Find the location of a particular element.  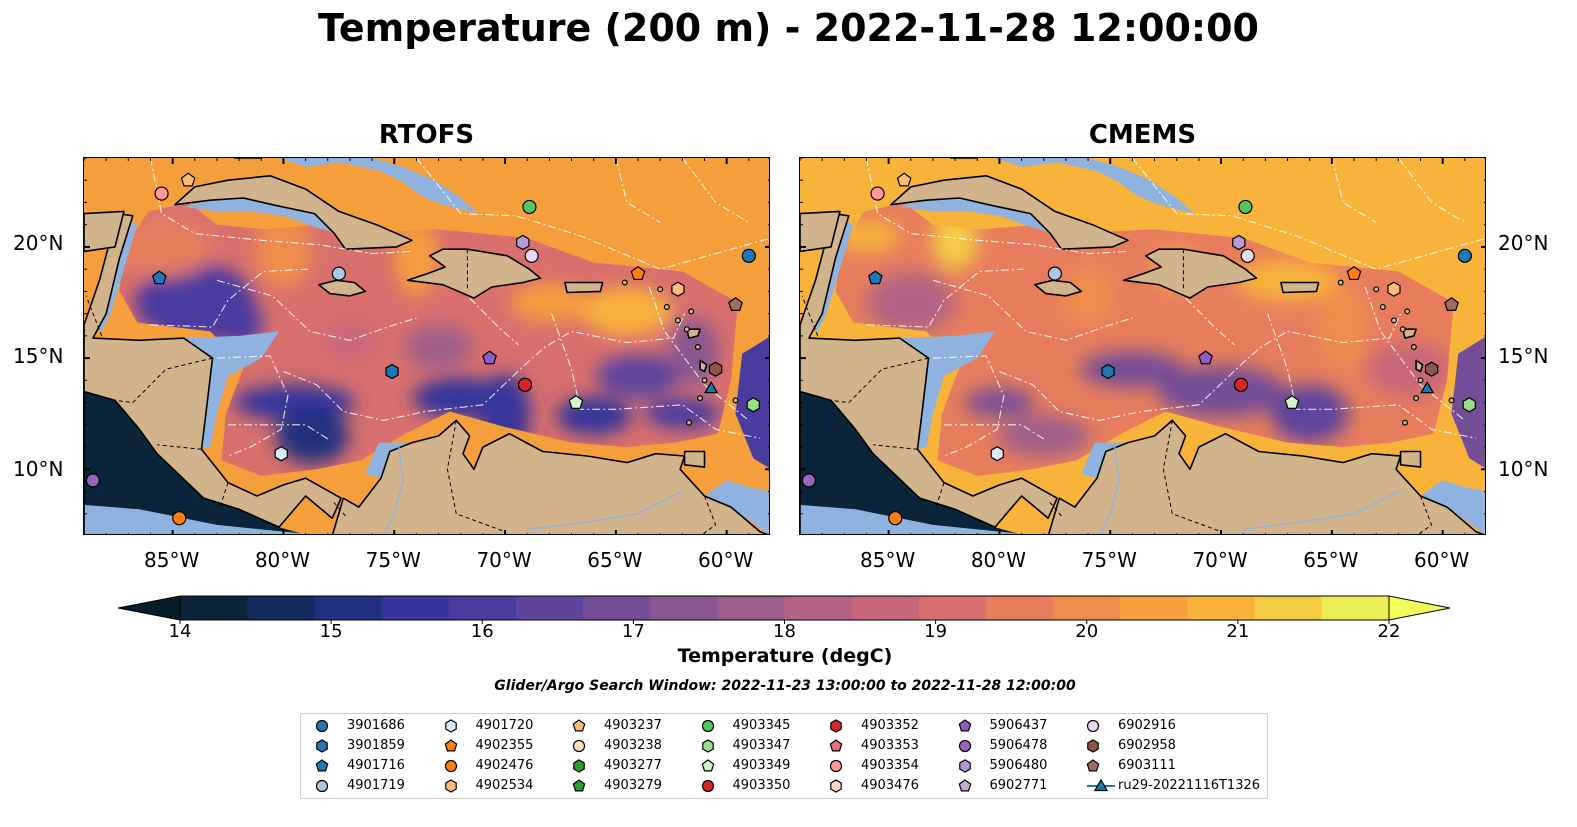

legend-marker is located at coordinates (579, 766).